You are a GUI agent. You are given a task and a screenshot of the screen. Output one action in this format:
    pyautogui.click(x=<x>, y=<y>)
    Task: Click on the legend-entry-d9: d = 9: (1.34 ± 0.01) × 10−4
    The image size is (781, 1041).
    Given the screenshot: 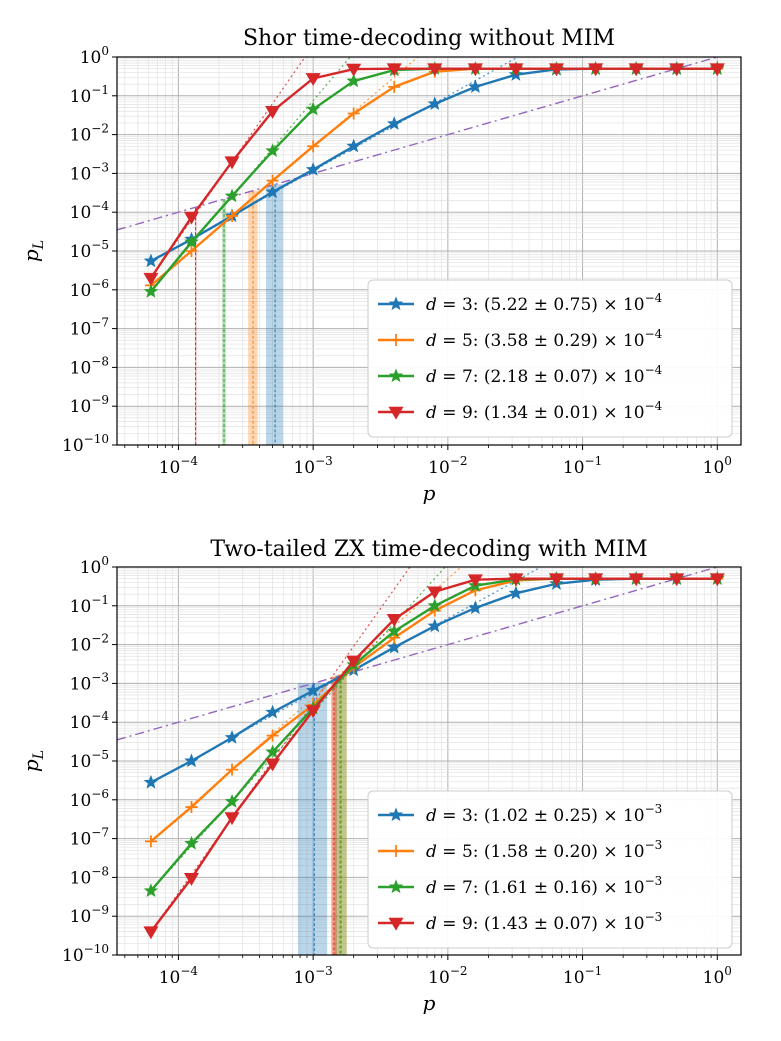 What is the action you would take?
    pyautogui.click(x=520, y=411)
    